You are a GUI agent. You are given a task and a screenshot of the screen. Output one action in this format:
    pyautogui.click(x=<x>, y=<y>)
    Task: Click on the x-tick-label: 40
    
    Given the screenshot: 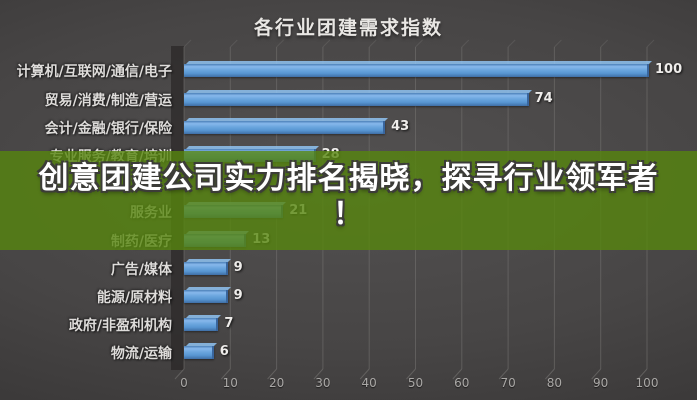 What is the action you would take?
    pyautogui.click(x=369, y=383)
    